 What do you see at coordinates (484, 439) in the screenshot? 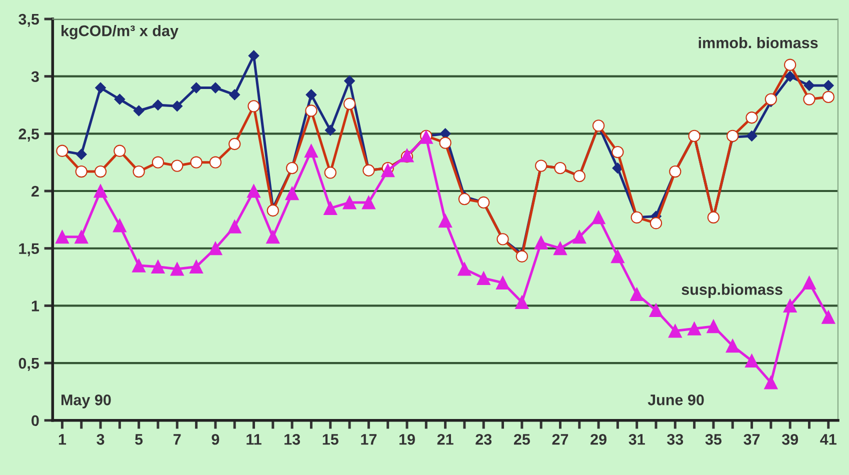
I see `x-tick-label: 23` at bounding box center [484, 439].